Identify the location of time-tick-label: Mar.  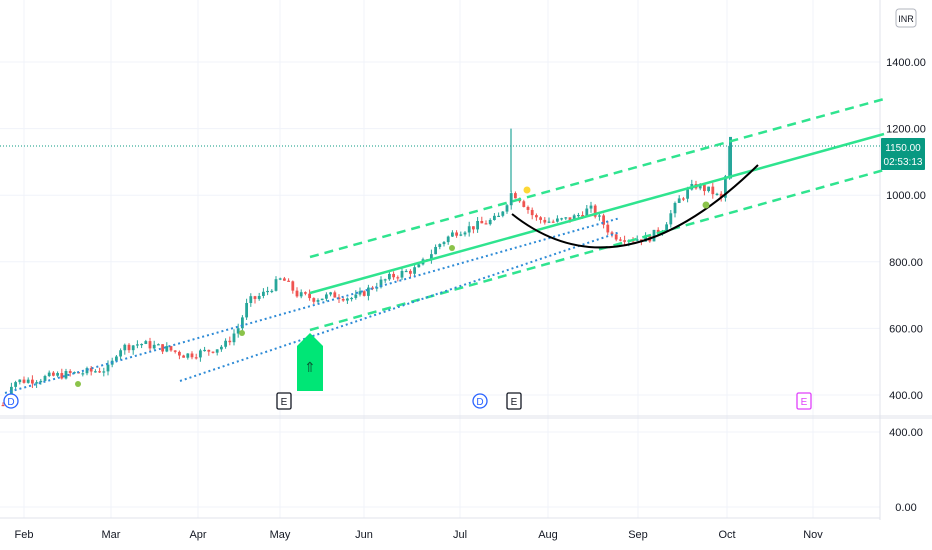
(111, 535).